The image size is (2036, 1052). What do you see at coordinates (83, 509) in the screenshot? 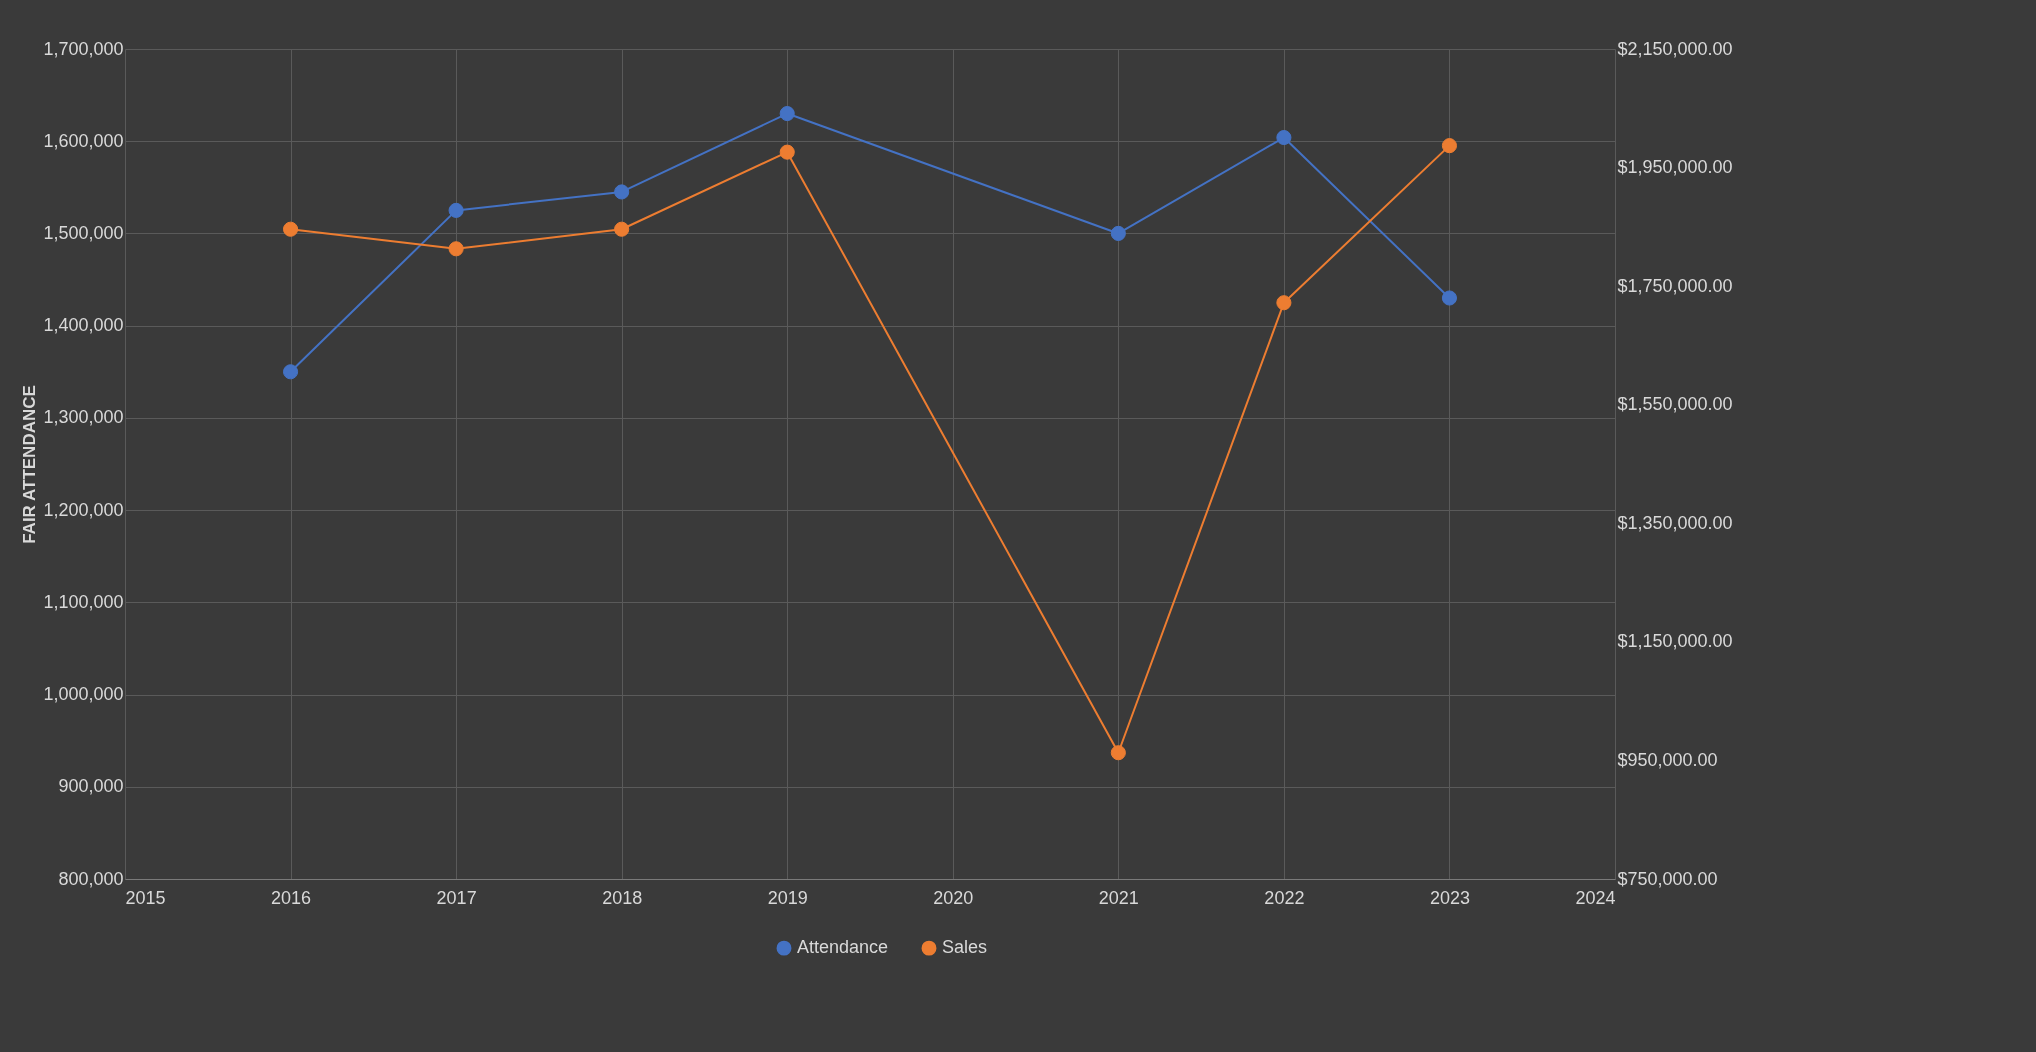
I see `y-tick-label: 1,200,000` at bounding box center [83, 509].